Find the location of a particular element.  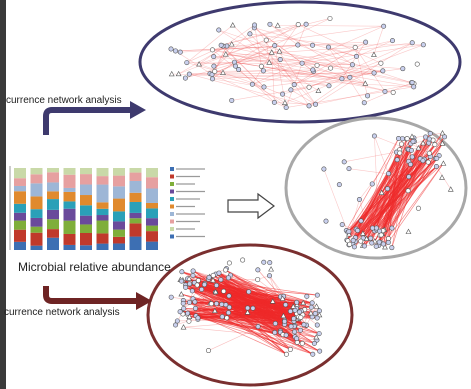

arrow-bottom-head is located at coordinates (144, 301).